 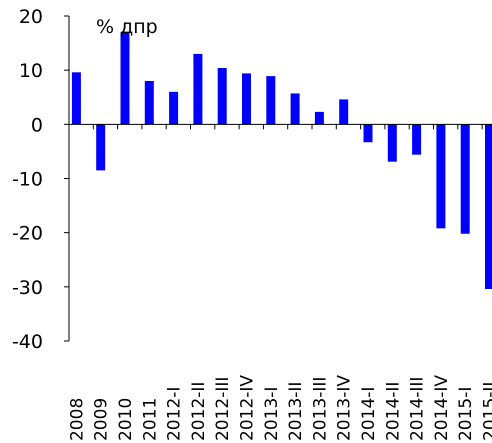 I want to click on x-tick-label: 2013-IV, so click(x=345, y=408).